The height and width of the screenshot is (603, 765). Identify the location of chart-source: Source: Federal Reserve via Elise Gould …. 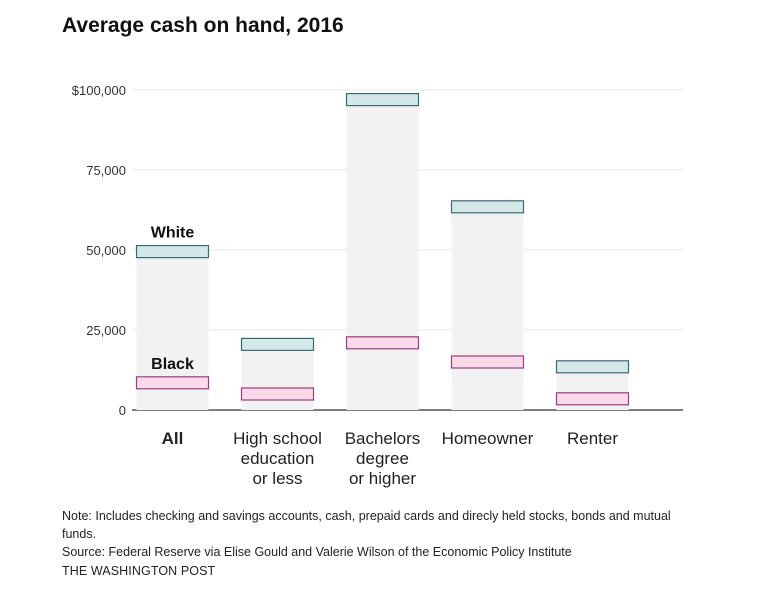
(317, 552).